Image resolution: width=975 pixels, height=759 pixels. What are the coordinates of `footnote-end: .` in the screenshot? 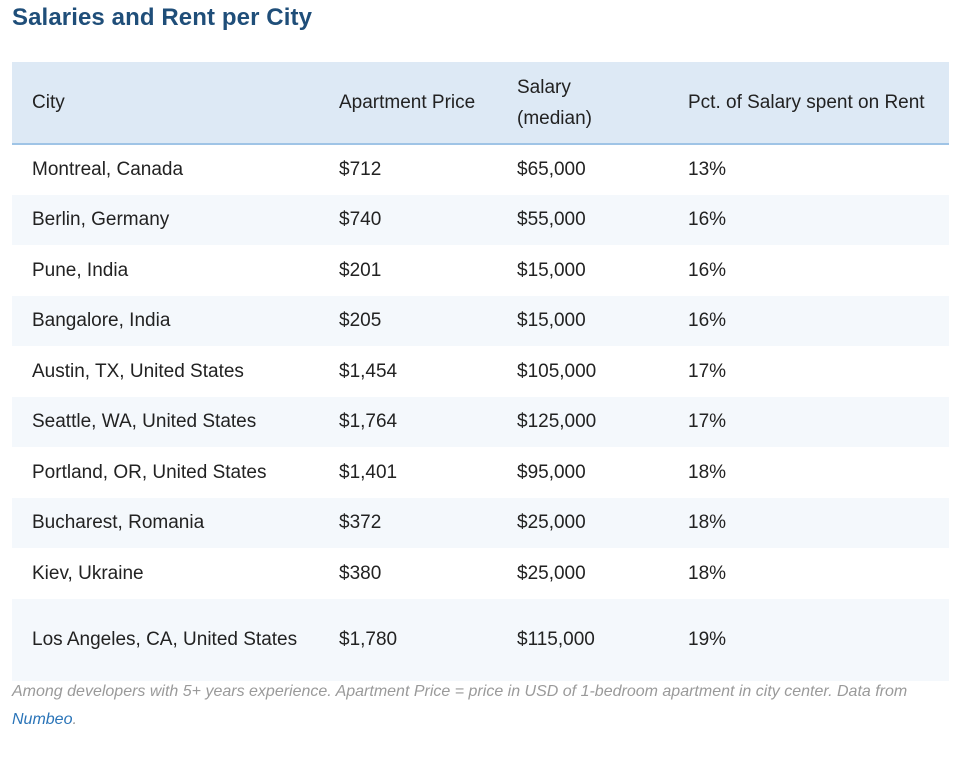 It's located at (74, 719).